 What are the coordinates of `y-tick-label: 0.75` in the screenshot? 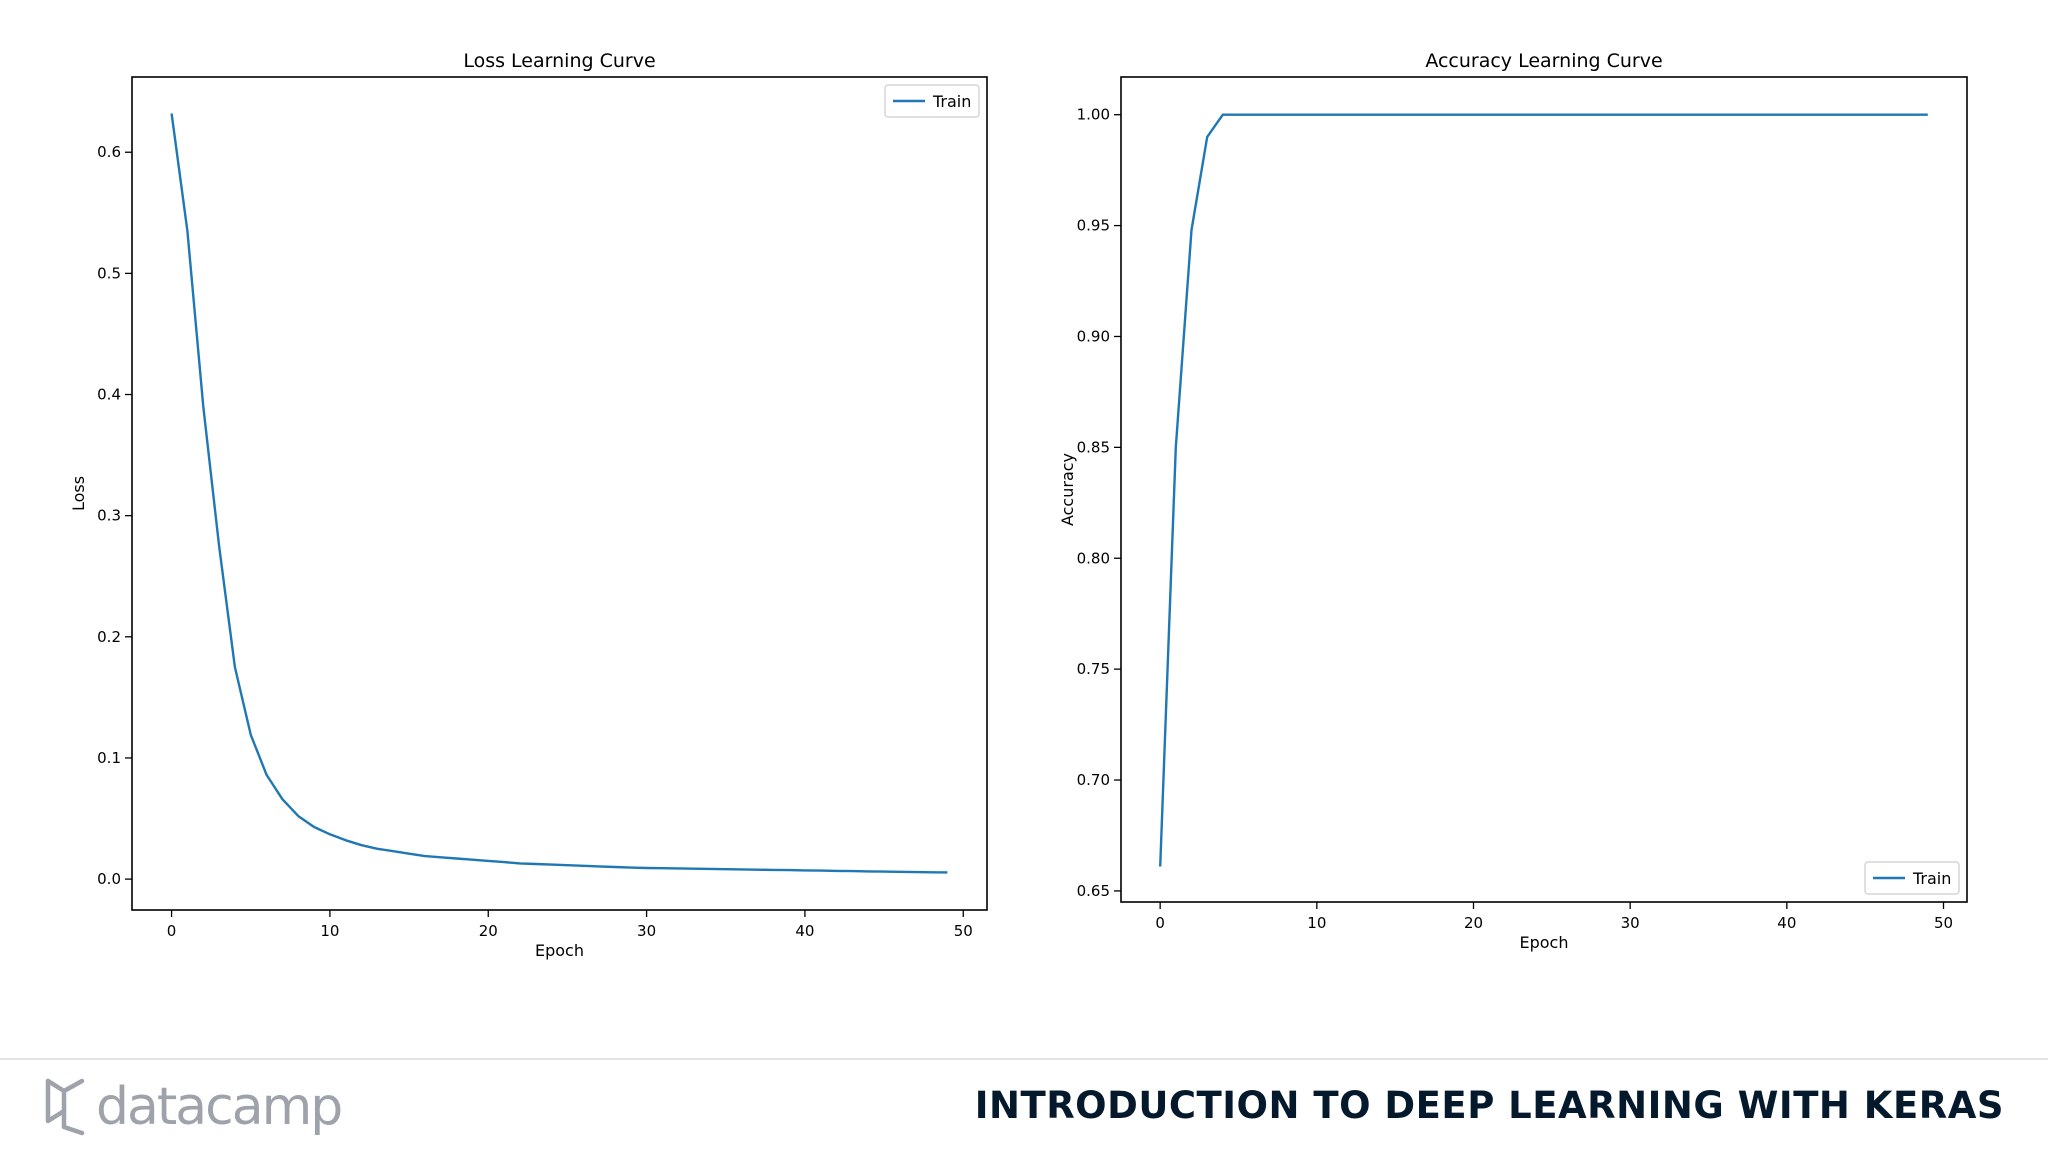 It's located at (1093, 669).